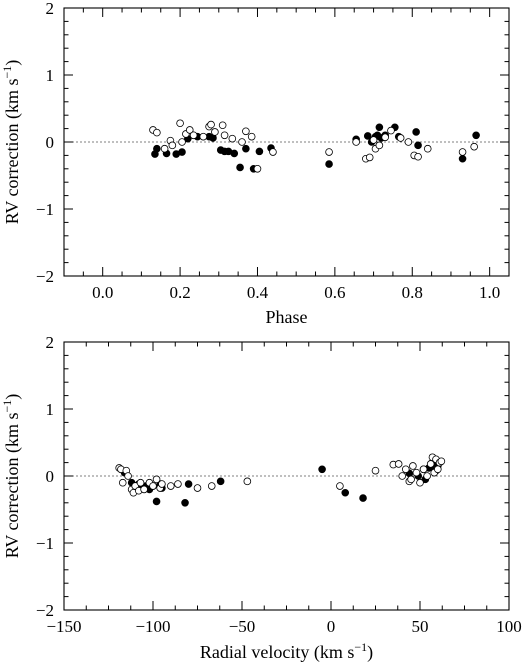  Describe the element at coordinates (242, 626) in the screenshot. I see `x-tick-label: −50` at that location.